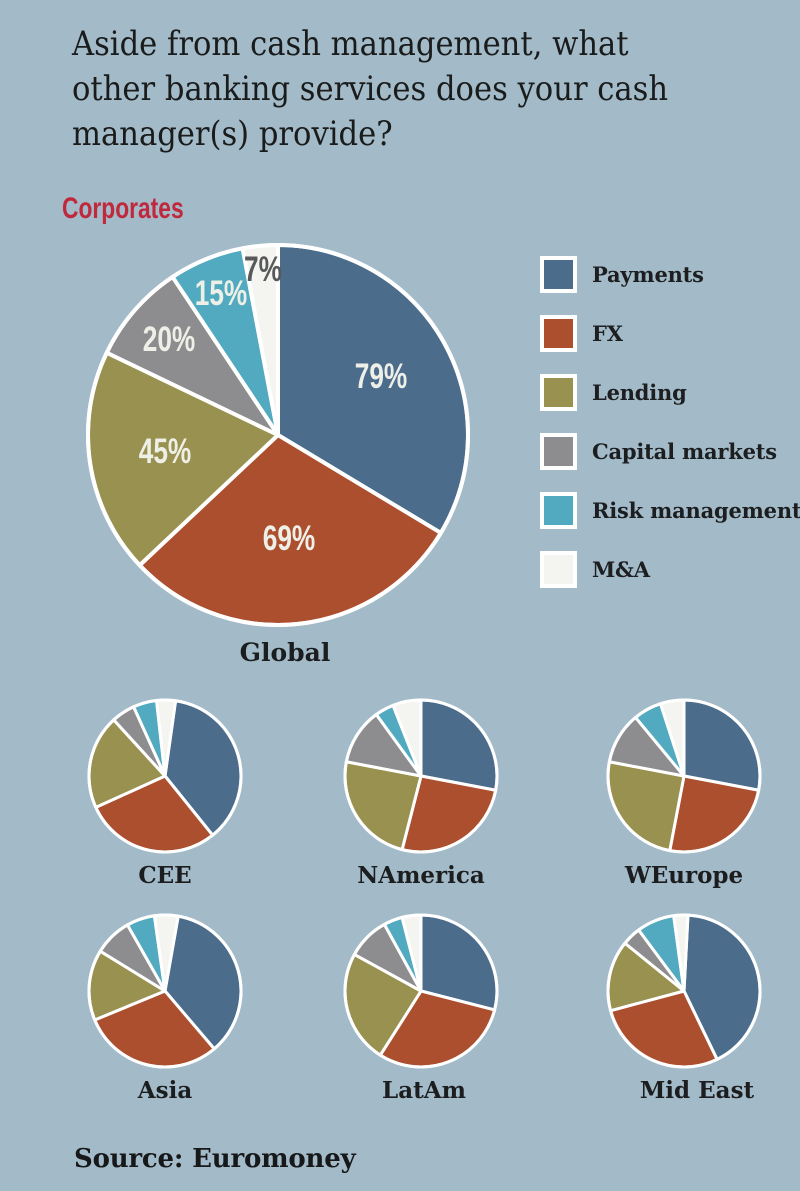 This screenshot has height=1191, width=800. I want to click on pie-mid-east, so click(684, 991).